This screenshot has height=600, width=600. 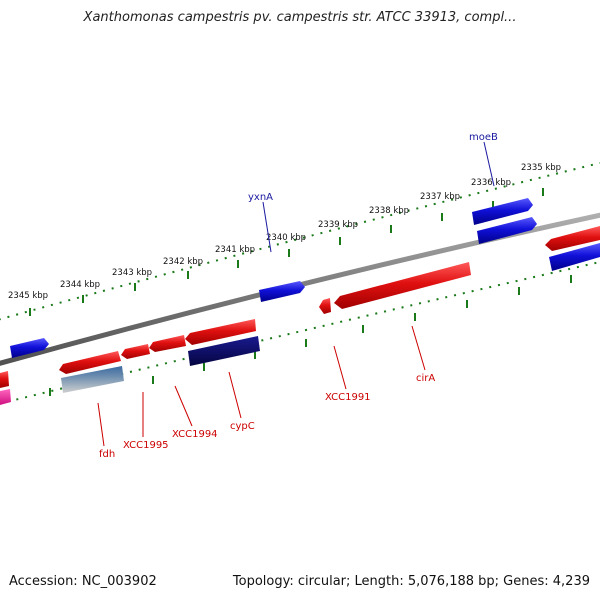 I want to click on gene-right-red, so click(x=572, y=238).